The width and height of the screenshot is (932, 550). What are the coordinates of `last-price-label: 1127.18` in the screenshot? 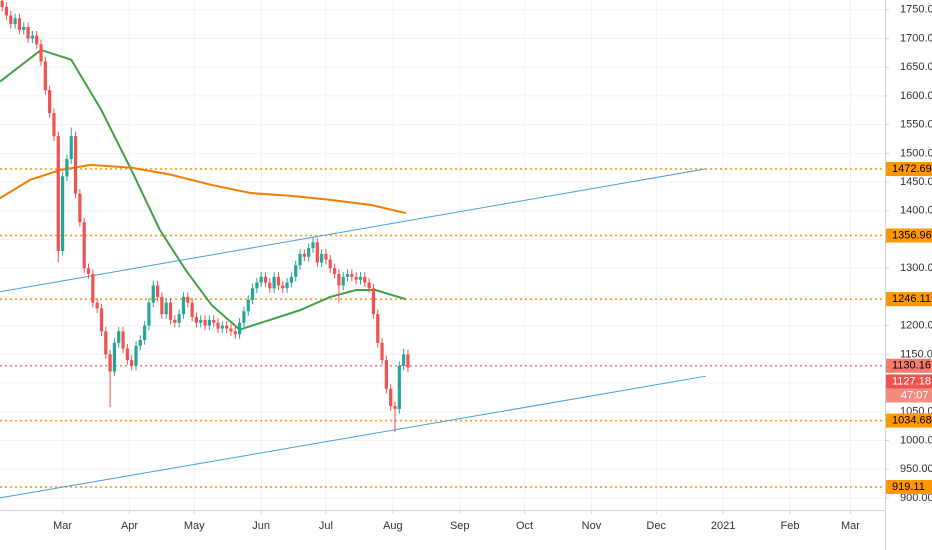 It's located at (911, 381).